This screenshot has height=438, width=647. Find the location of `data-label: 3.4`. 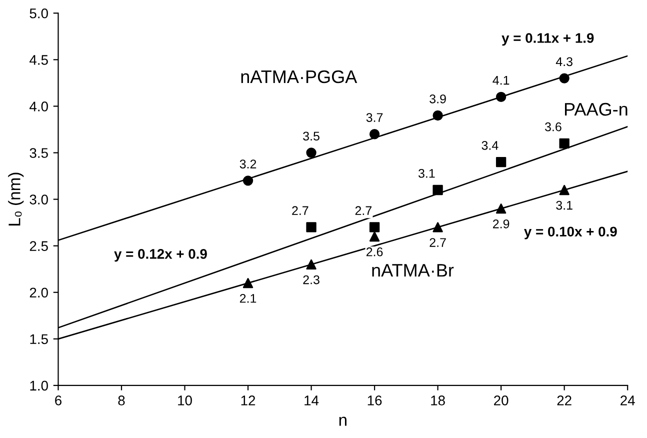

data-label: 3.4 is located at coordinates (490, 145).